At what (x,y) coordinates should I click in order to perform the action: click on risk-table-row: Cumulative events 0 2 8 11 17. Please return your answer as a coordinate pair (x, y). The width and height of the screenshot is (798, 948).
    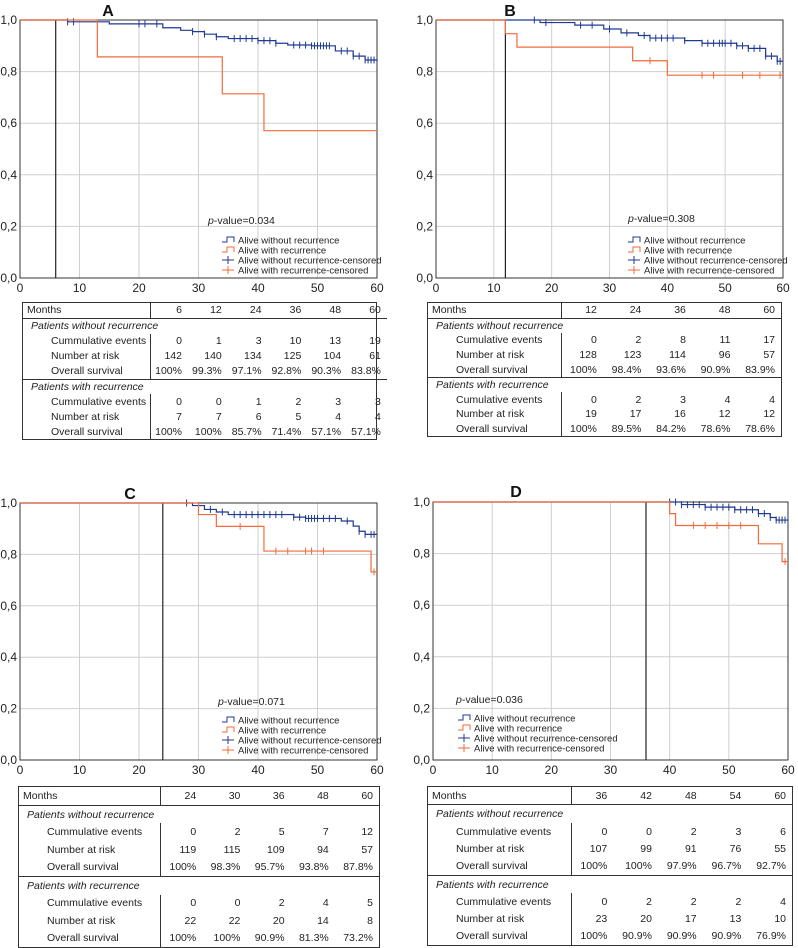
    Looking at the image, I should click on (604, 340).